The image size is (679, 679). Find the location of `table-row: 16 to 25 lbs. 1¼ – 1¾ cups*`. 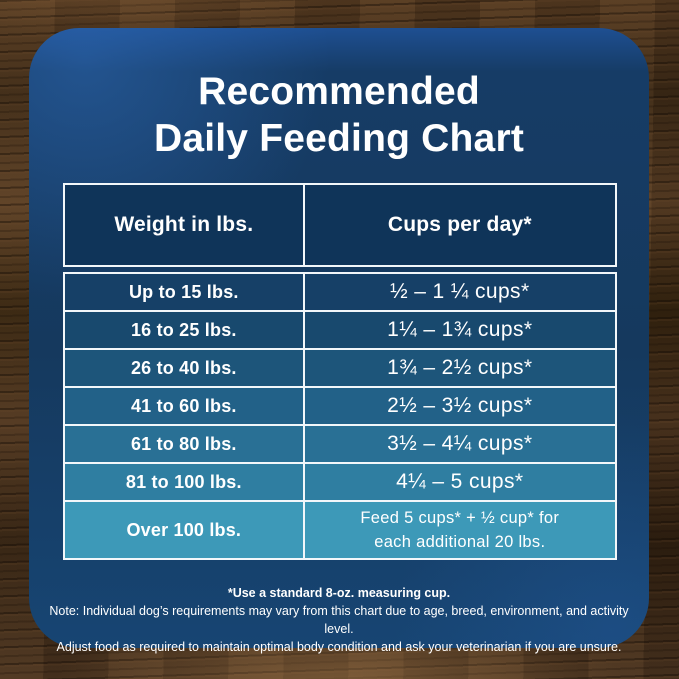

table-row: 16 to 25 lbs. 1¼ – 1¾ cups* is located at coordinates (340, 330).